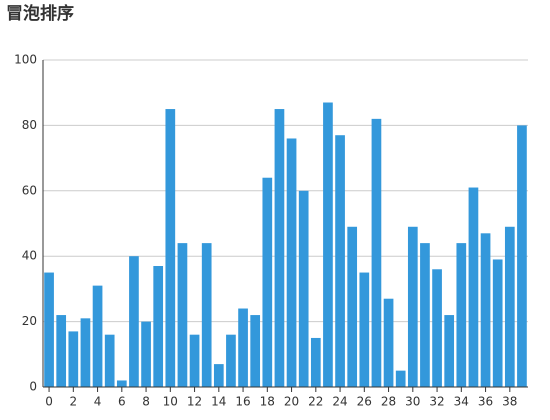 Image resolution: width=550 pixels, height=420 pixels. I want to click on x-tick-label: 4, so click(98, 402).